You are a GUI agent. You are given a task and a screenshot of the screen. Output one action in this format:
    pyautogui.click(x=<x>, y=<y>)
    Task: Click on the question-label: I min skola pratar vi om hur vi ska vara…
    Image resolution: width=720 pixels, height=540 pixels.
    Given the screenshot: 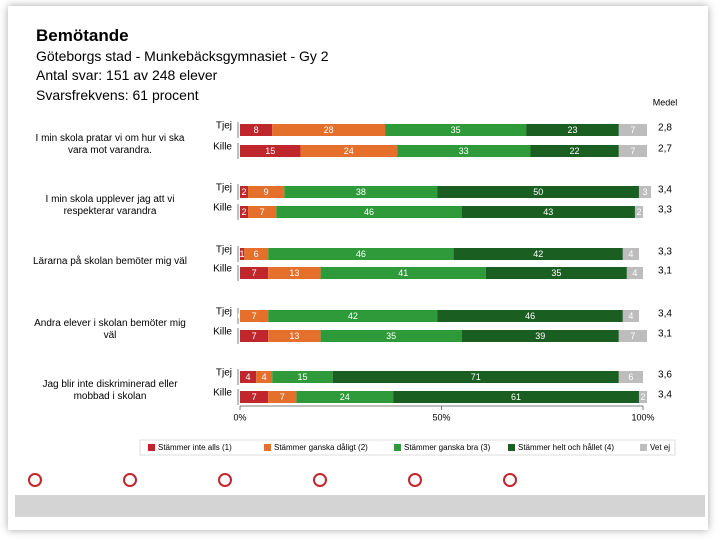 What is the action you would take?
    pyautogui.click(x=110, y=144)
    